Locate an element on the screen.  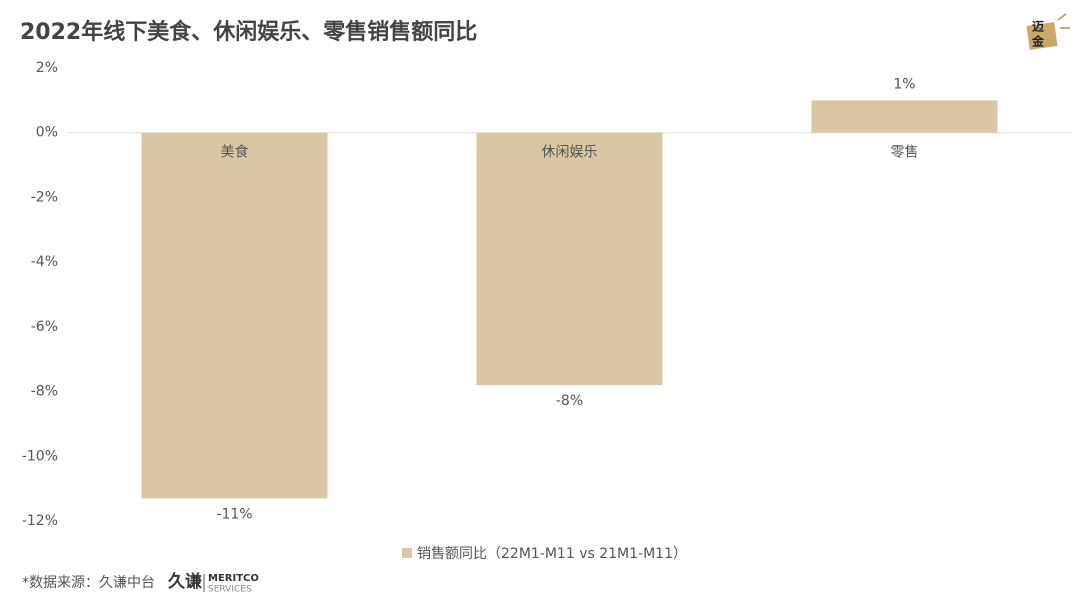
chart-title: 2022年线下美食、休闲娱乐、零售销售额同比 is located at coordinates (248, 32).